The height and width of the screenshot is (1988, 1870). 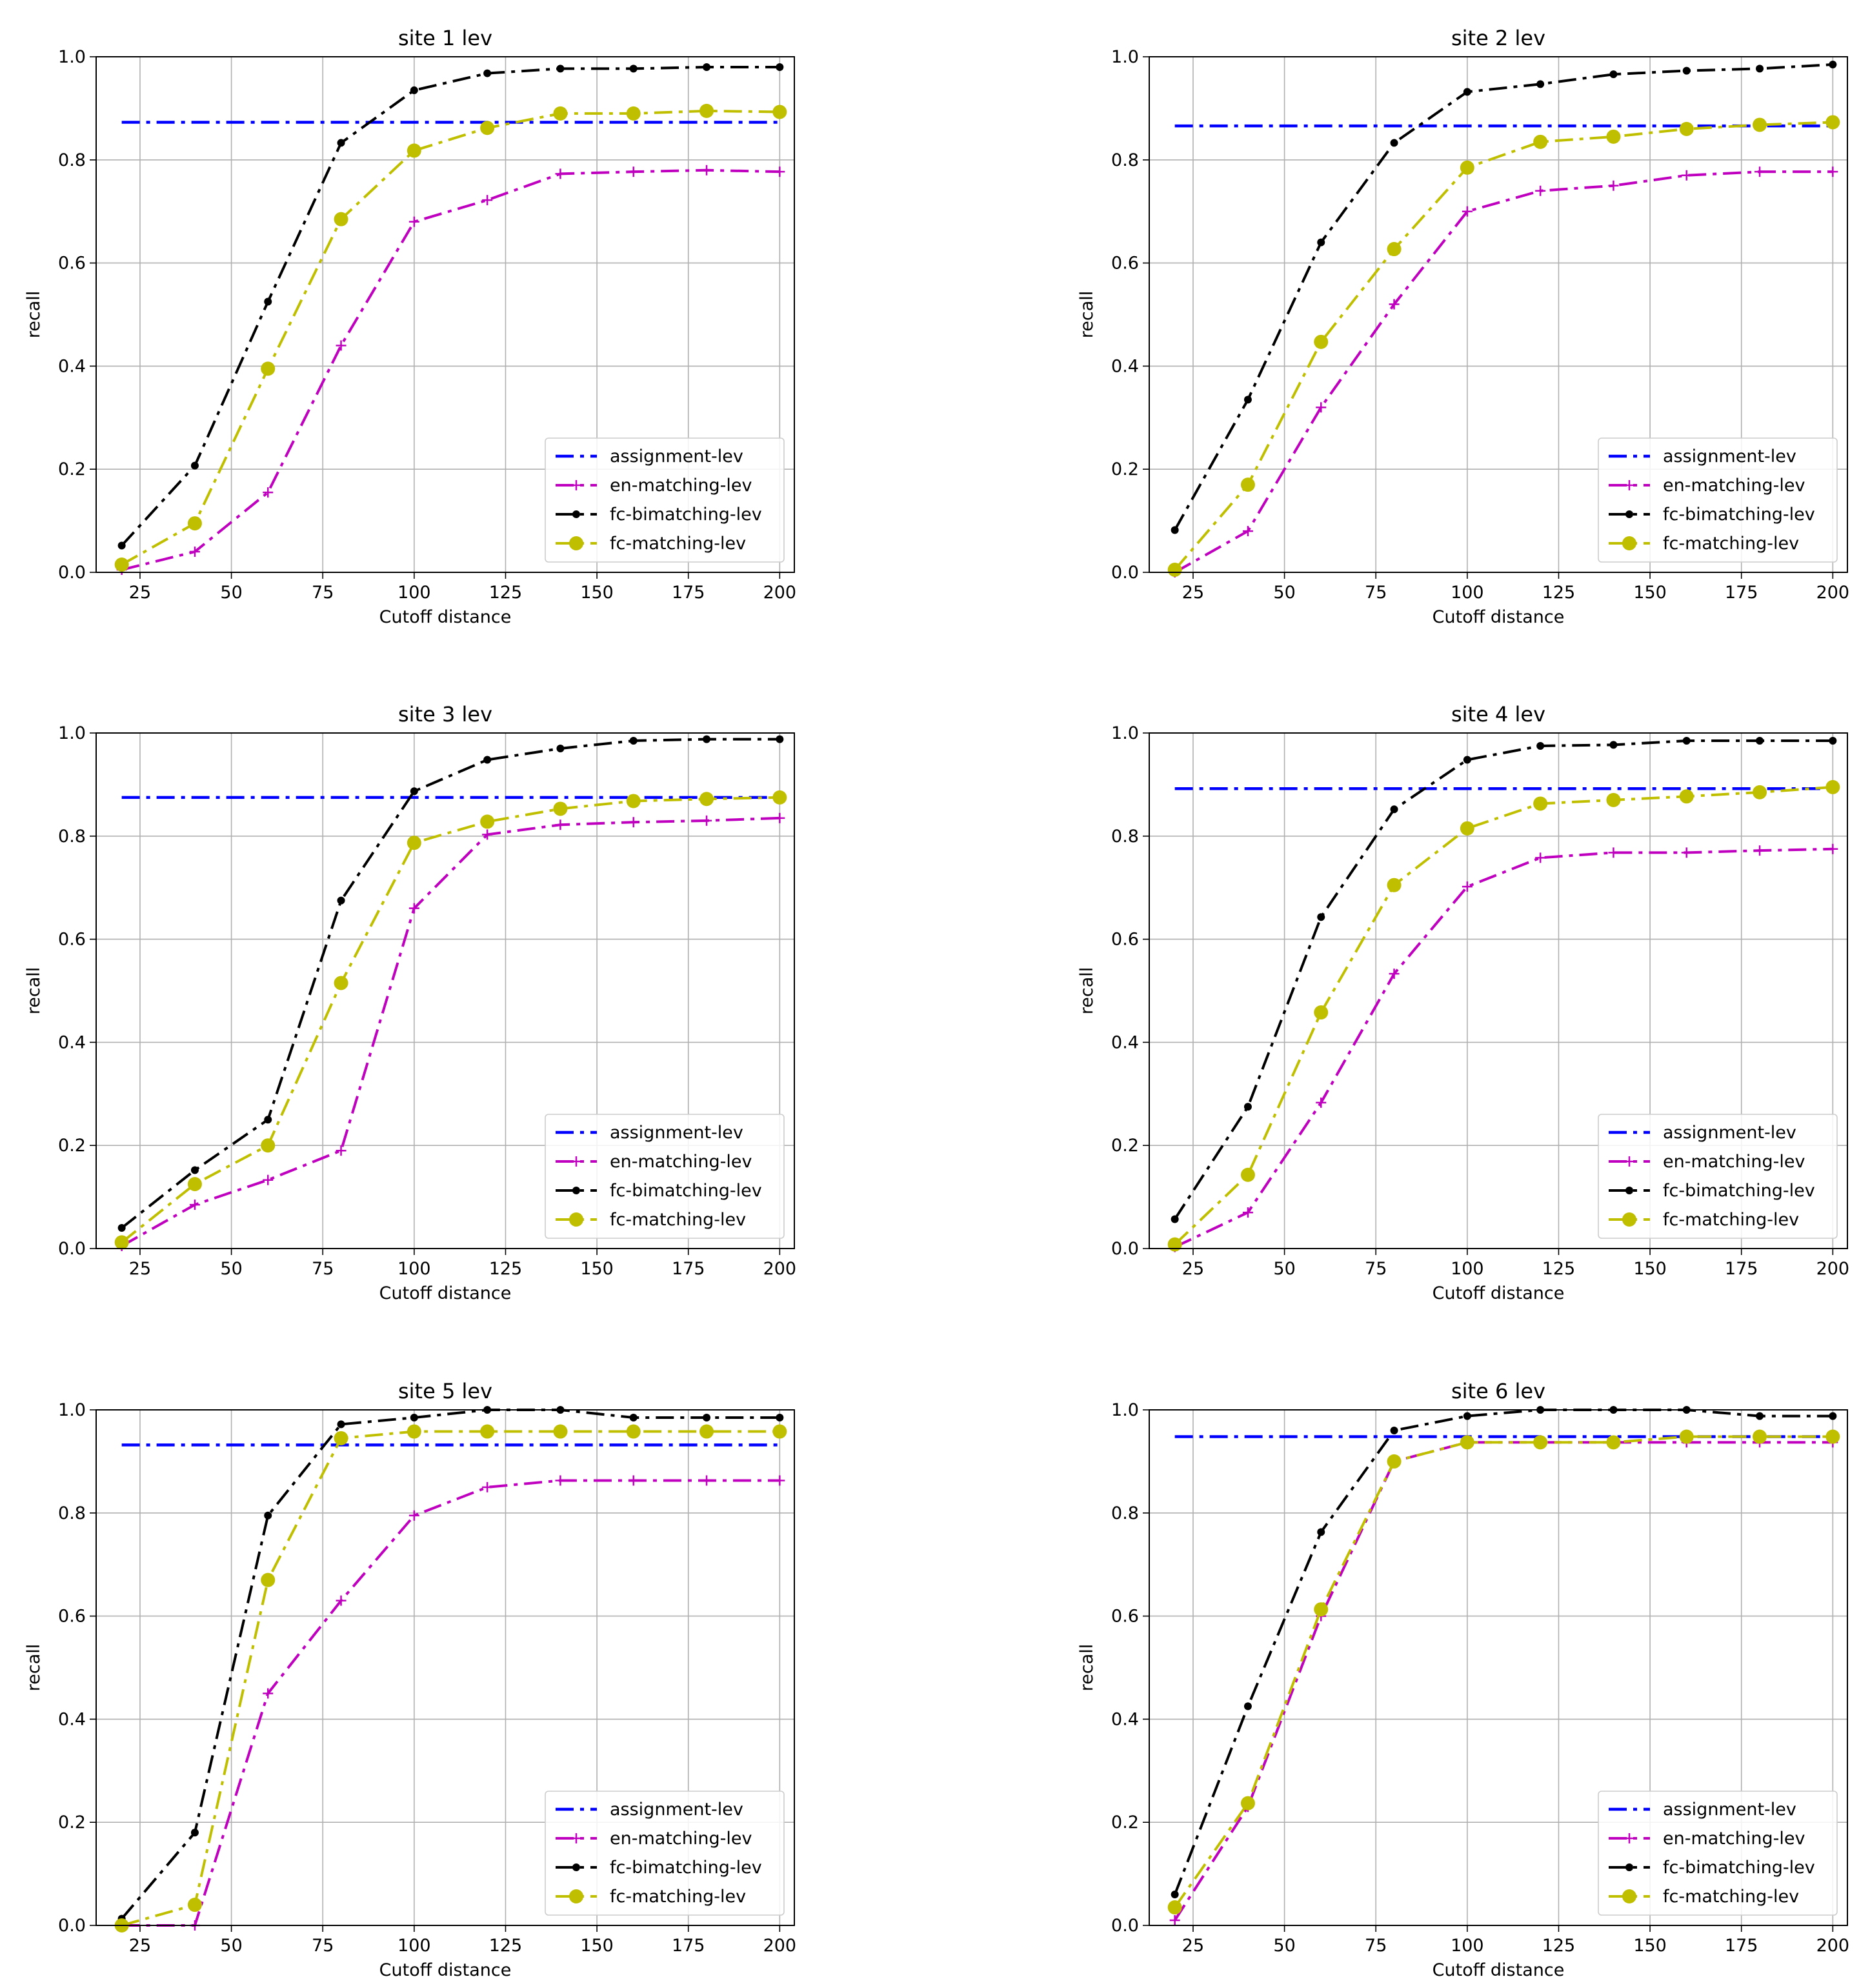 What do you see at coordinates (1734, 1839) in the screenshot?
I see `legend-label: en-matching-lev` at bounding box center [1734, 1839].